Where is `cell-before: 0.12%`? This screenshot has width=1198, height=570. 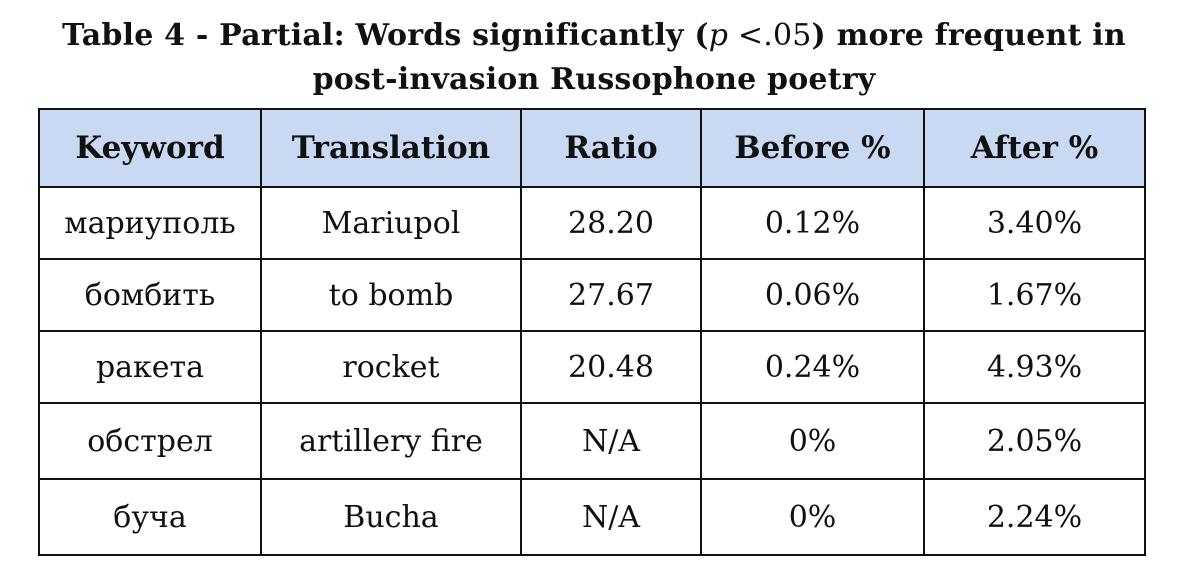
cell-before: 0.12% is located at coordinates (812, 223).